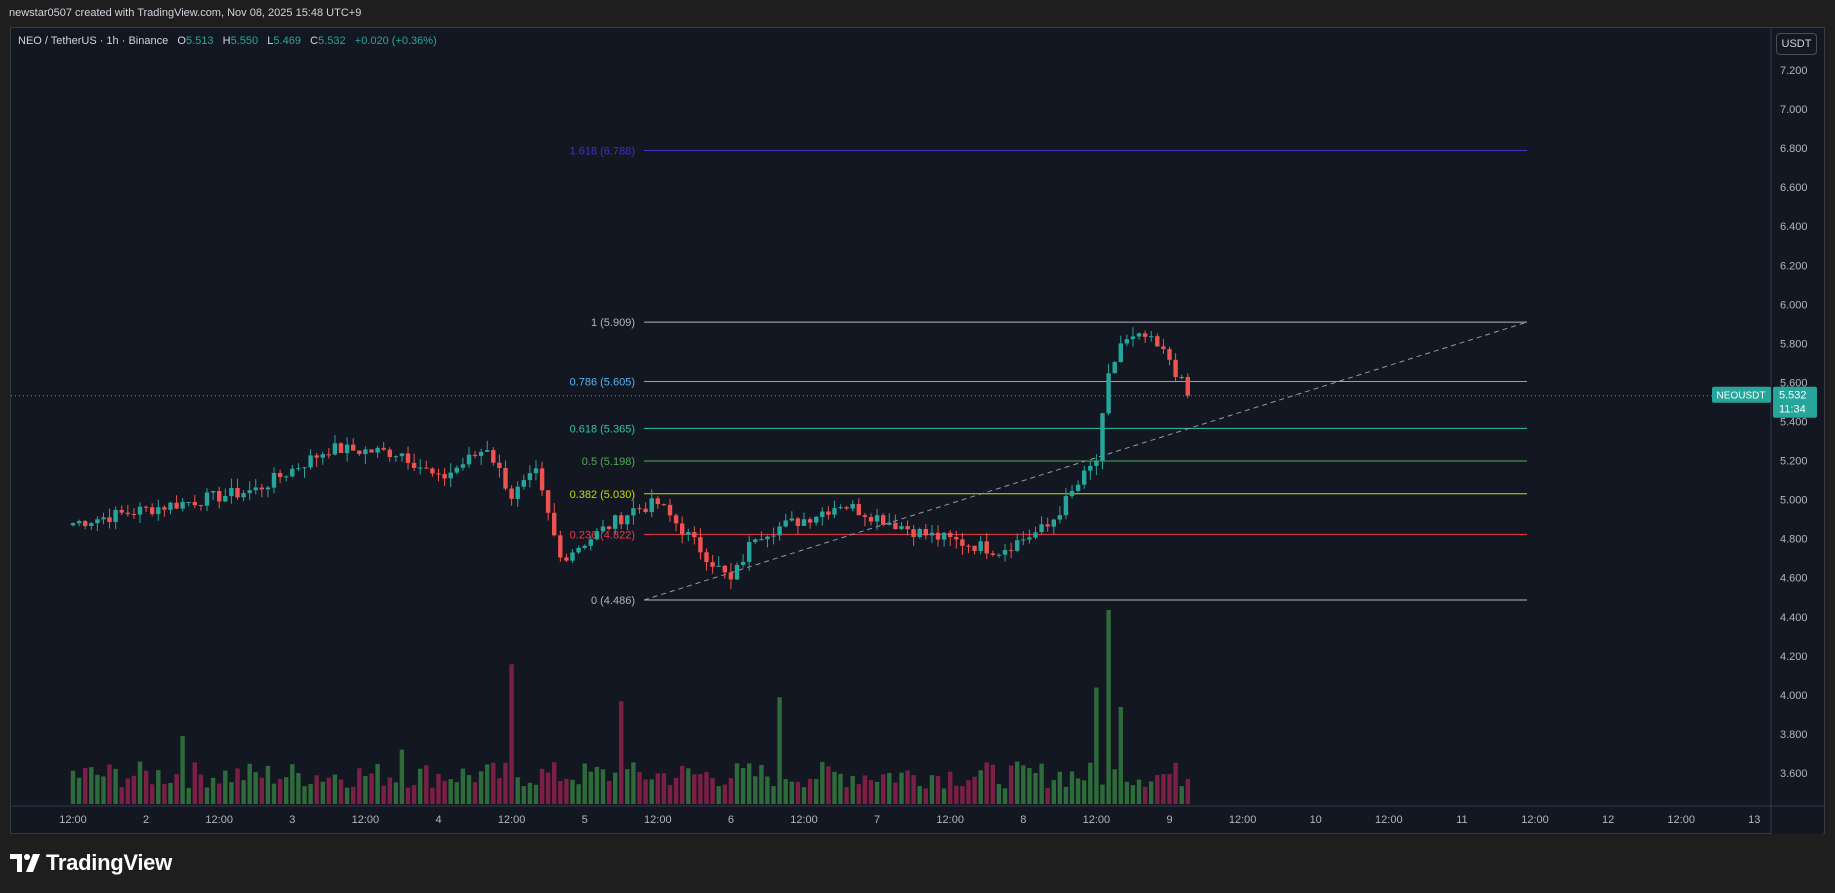 Image resolution: width=1835 pixels, height=893 pixels. I want to click on currency-button: USDT, so click(1796, 44).